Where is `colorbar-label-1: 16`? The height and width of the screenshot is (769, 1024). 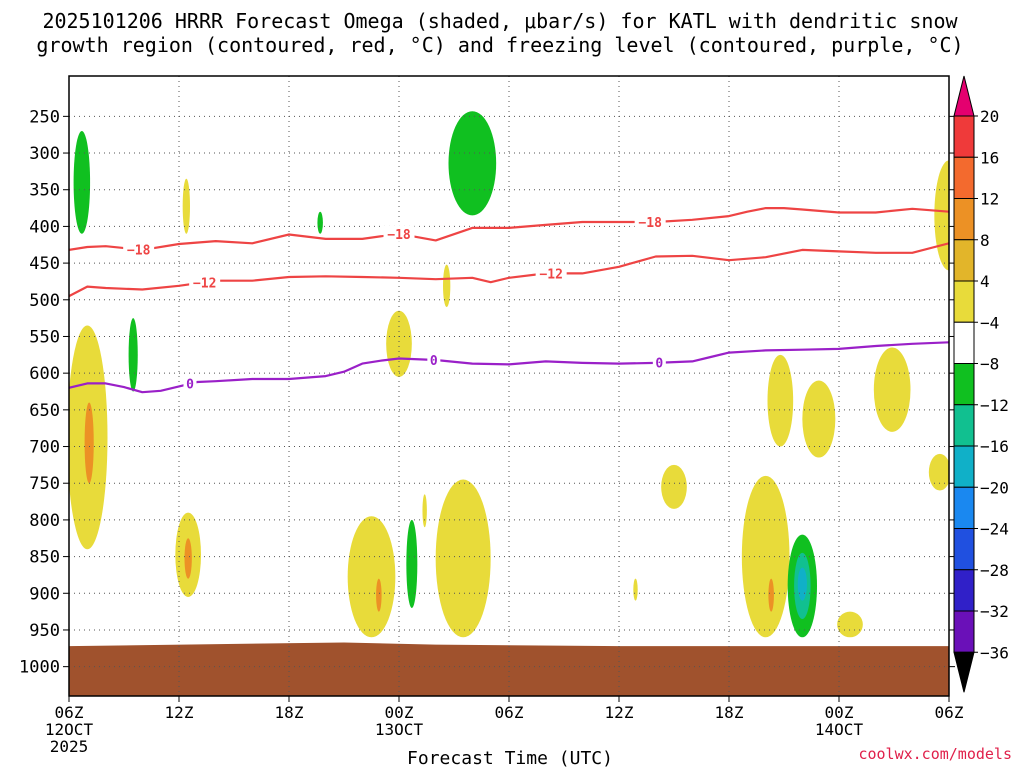
colorbar-label-1: 16 is located at coordinates (989, 157).